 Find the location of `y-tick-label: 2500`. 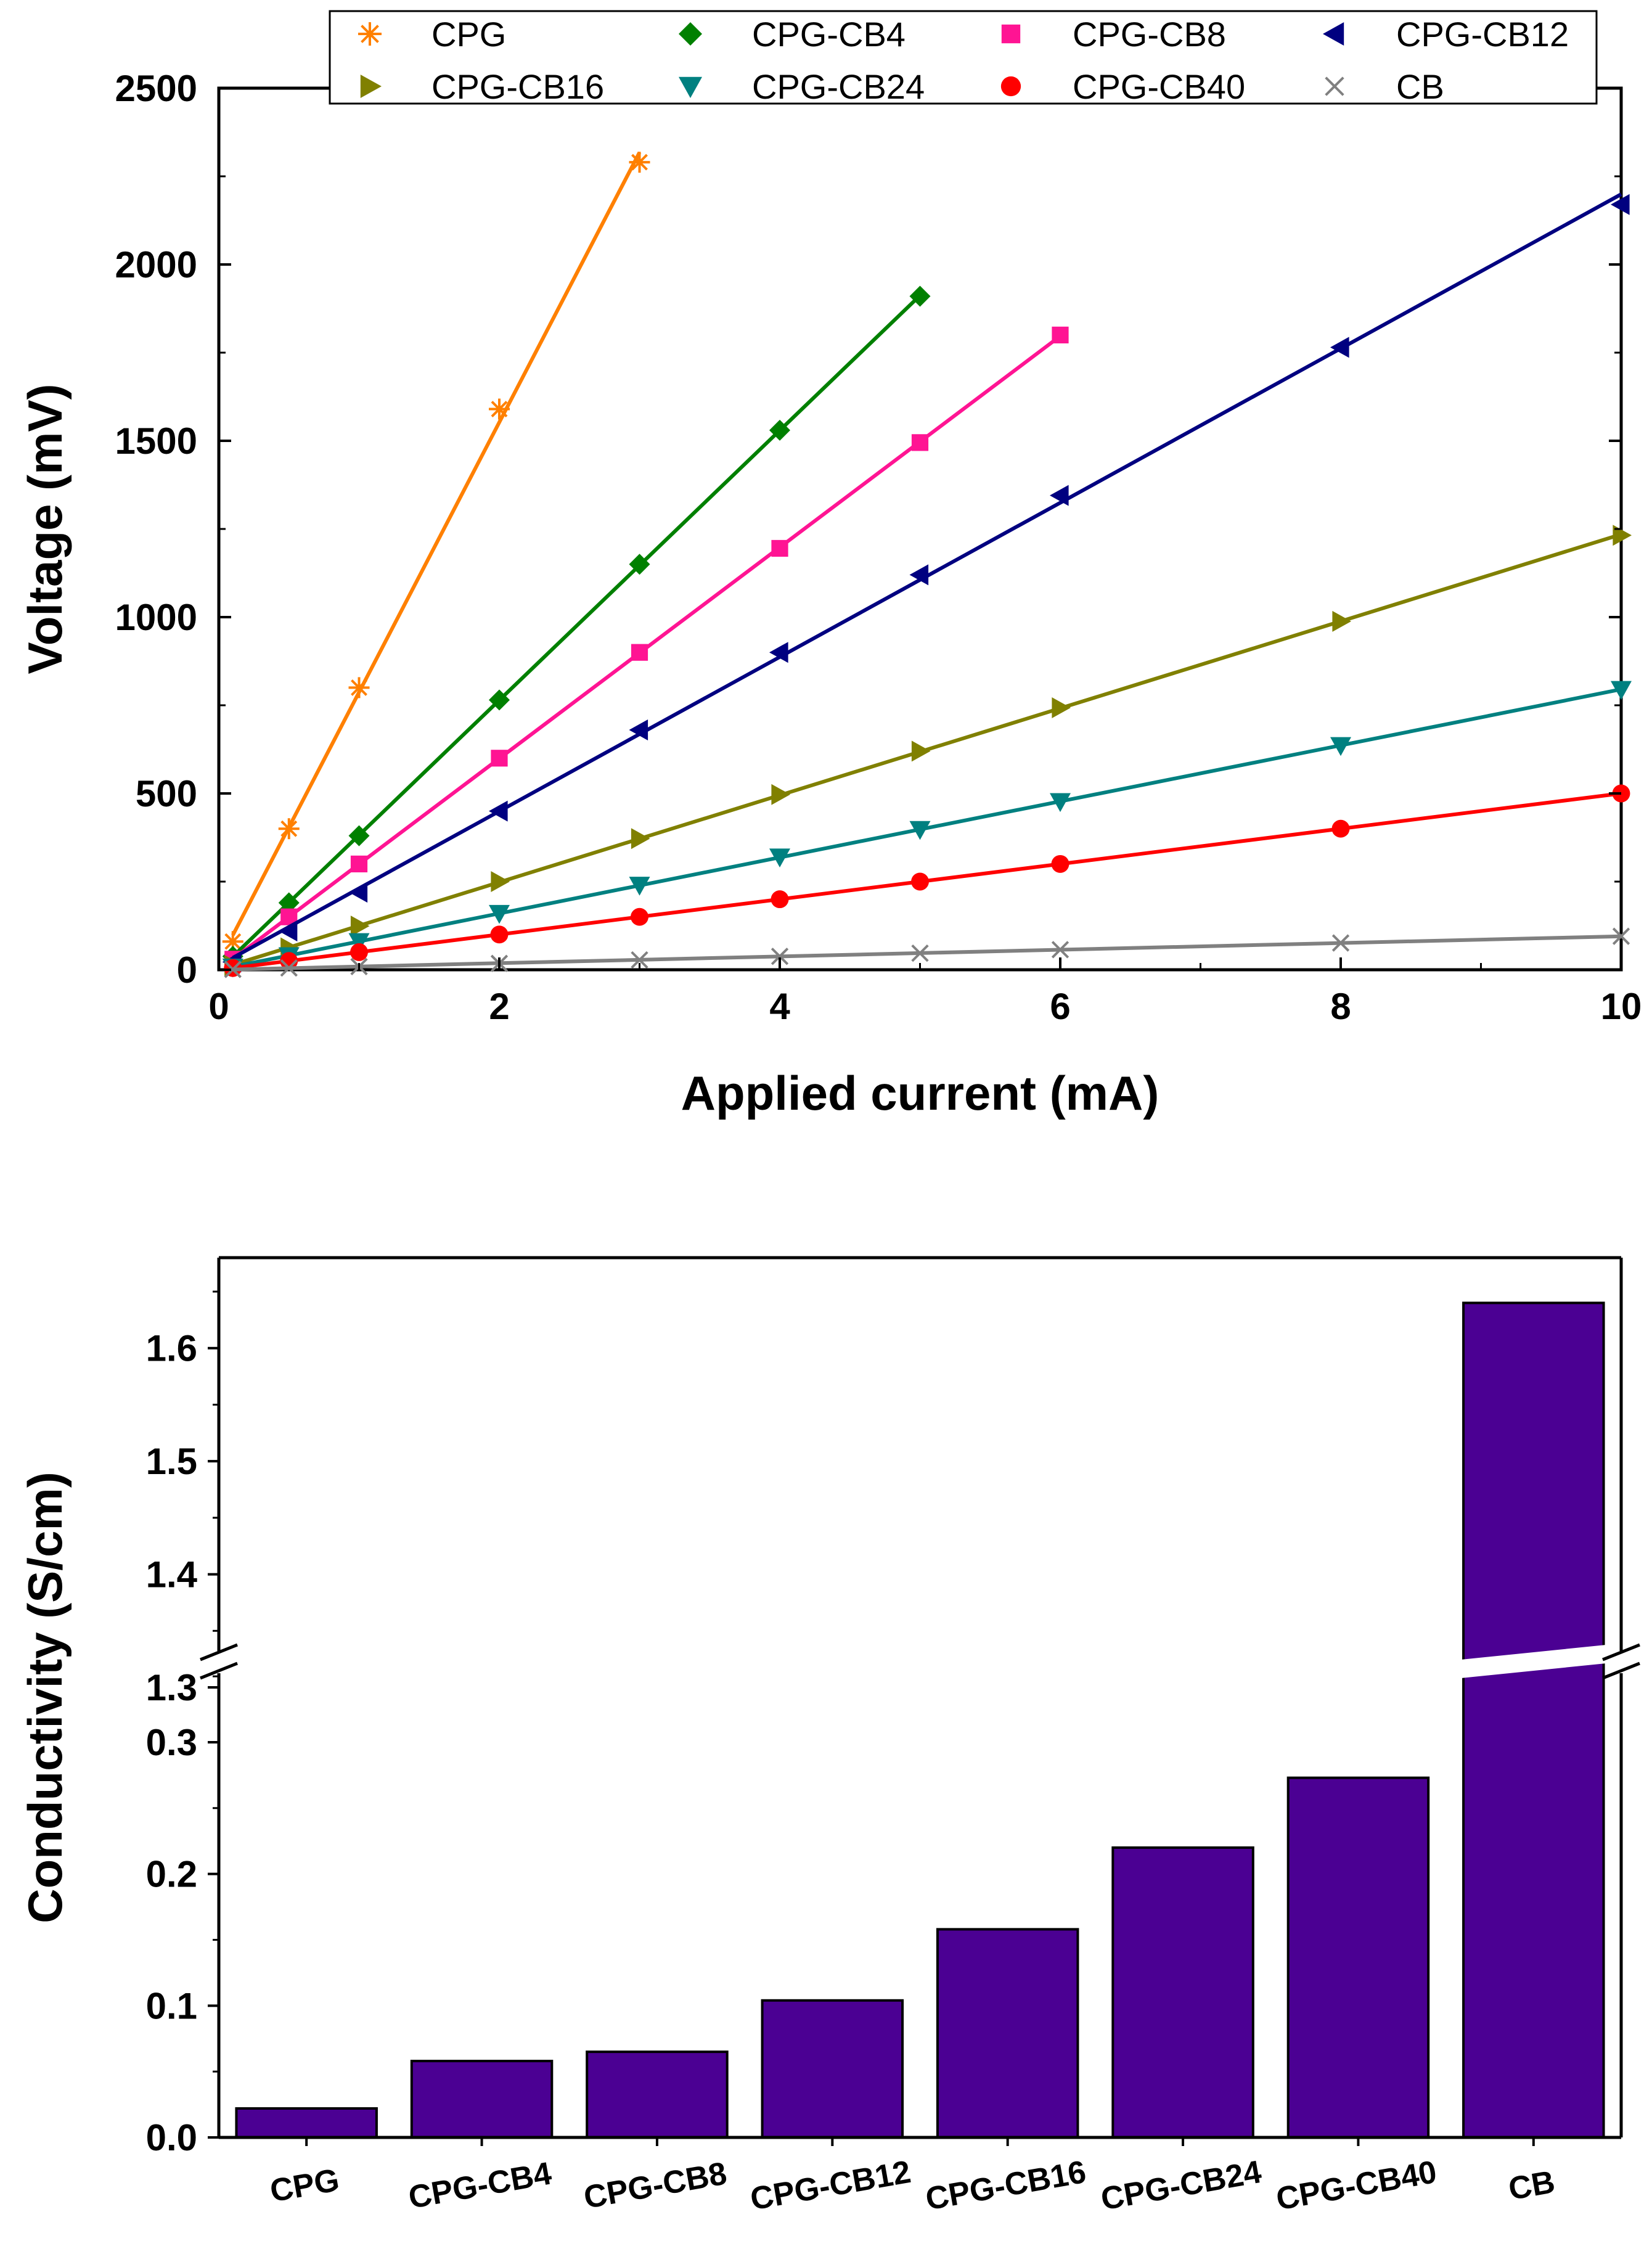

y-tick-label: 2500 is located at coordinates (156, 89).